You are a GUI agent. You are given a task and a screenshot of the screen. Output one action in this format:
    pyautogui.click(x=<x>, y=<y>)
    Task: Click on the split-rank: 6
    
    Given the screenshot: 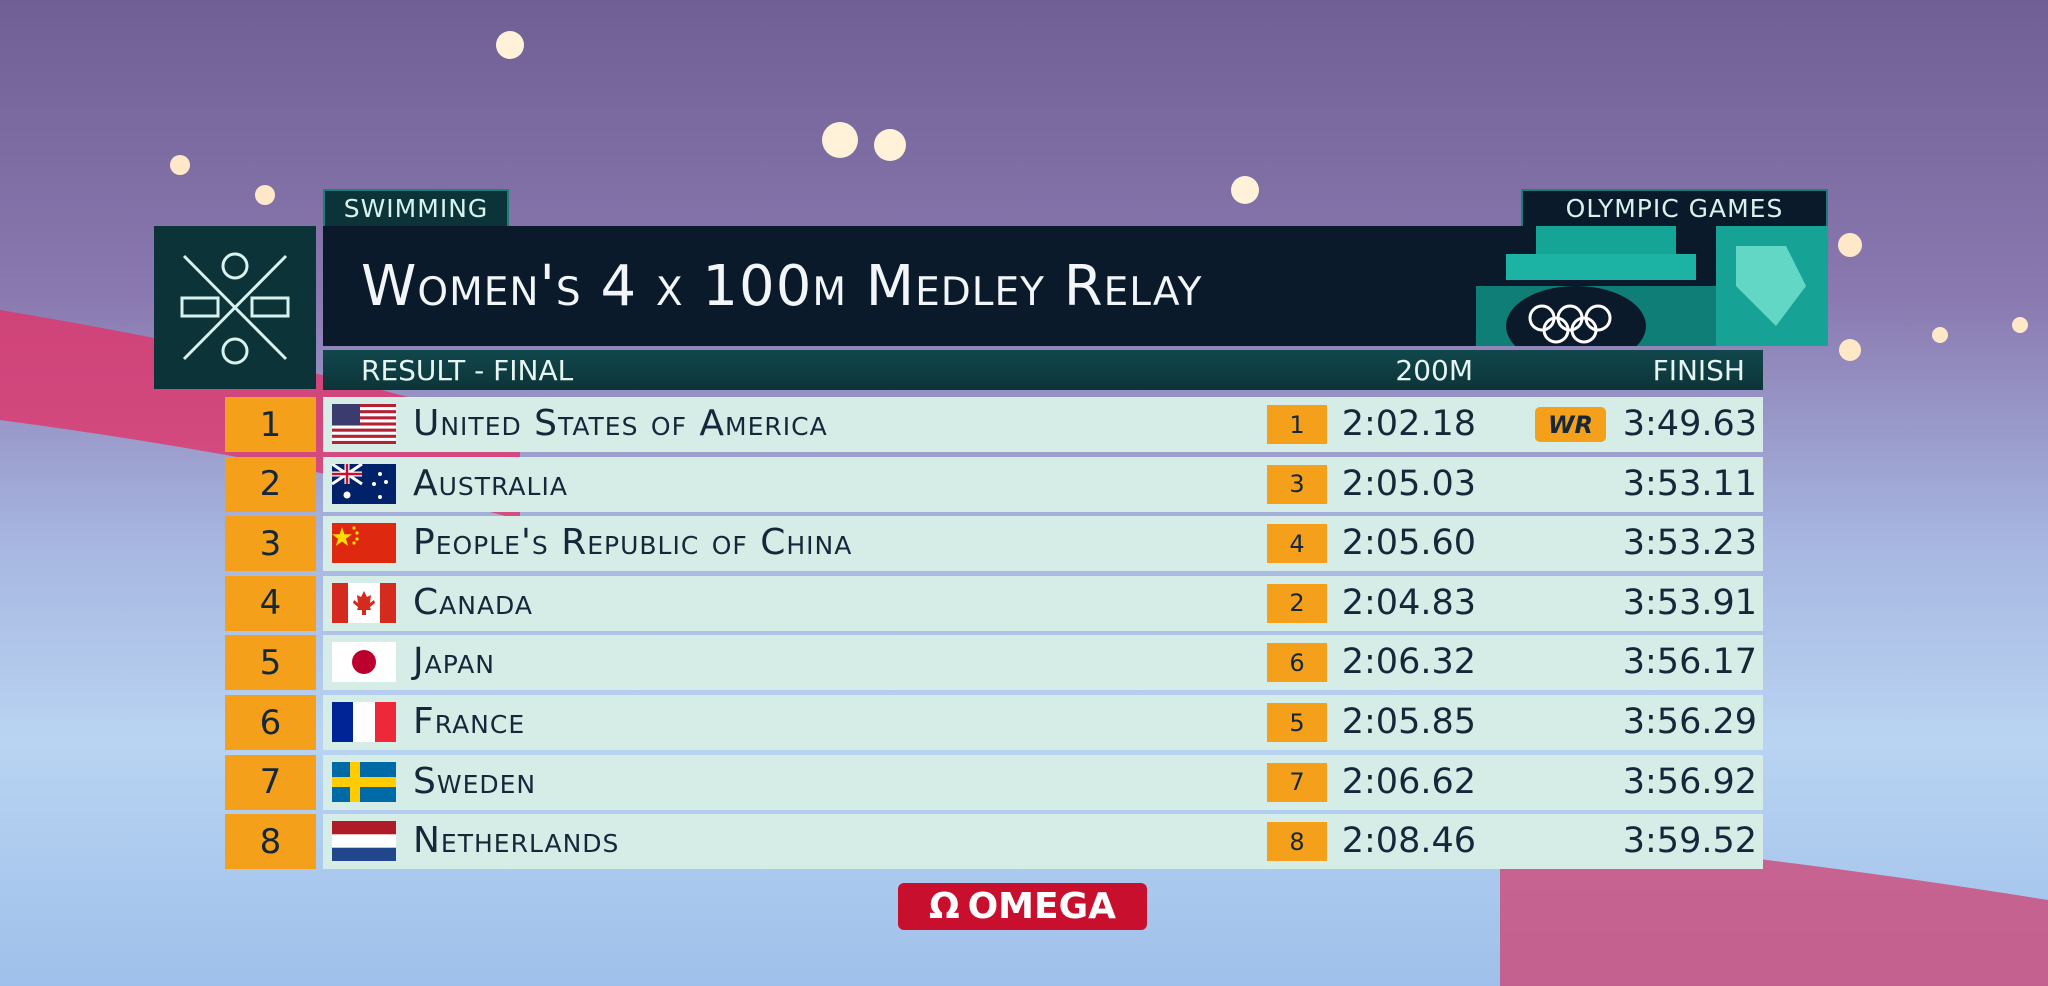 What is the action you would take?
    pyautogui.click(x=1297, y=663)
    